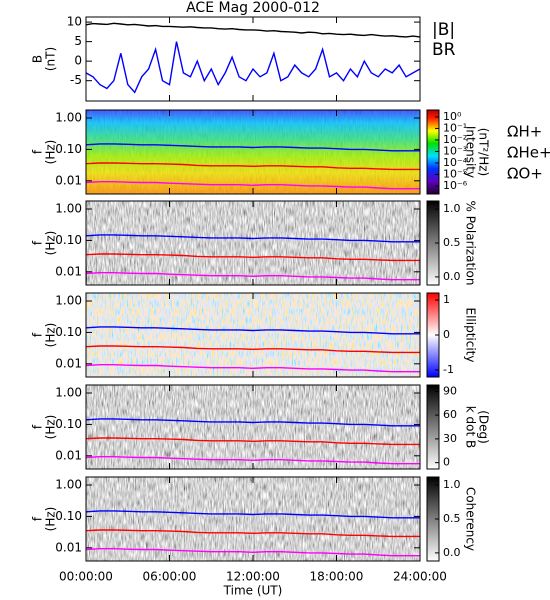 The height and width of the screenshot is (600, 550). Describe the element at coordinates (455, 127) in the screenshot. I see `colorbar-tick-label: 10⁻¹` at that location.